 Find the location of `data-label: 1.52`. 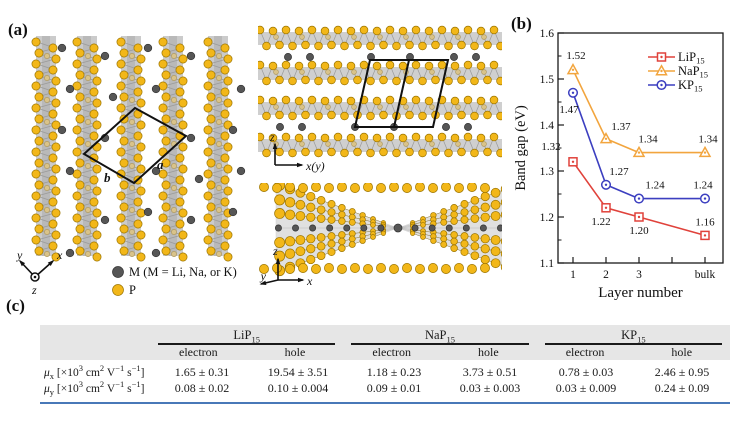

data-label: 1.52 is located at coordinates (575, 56).